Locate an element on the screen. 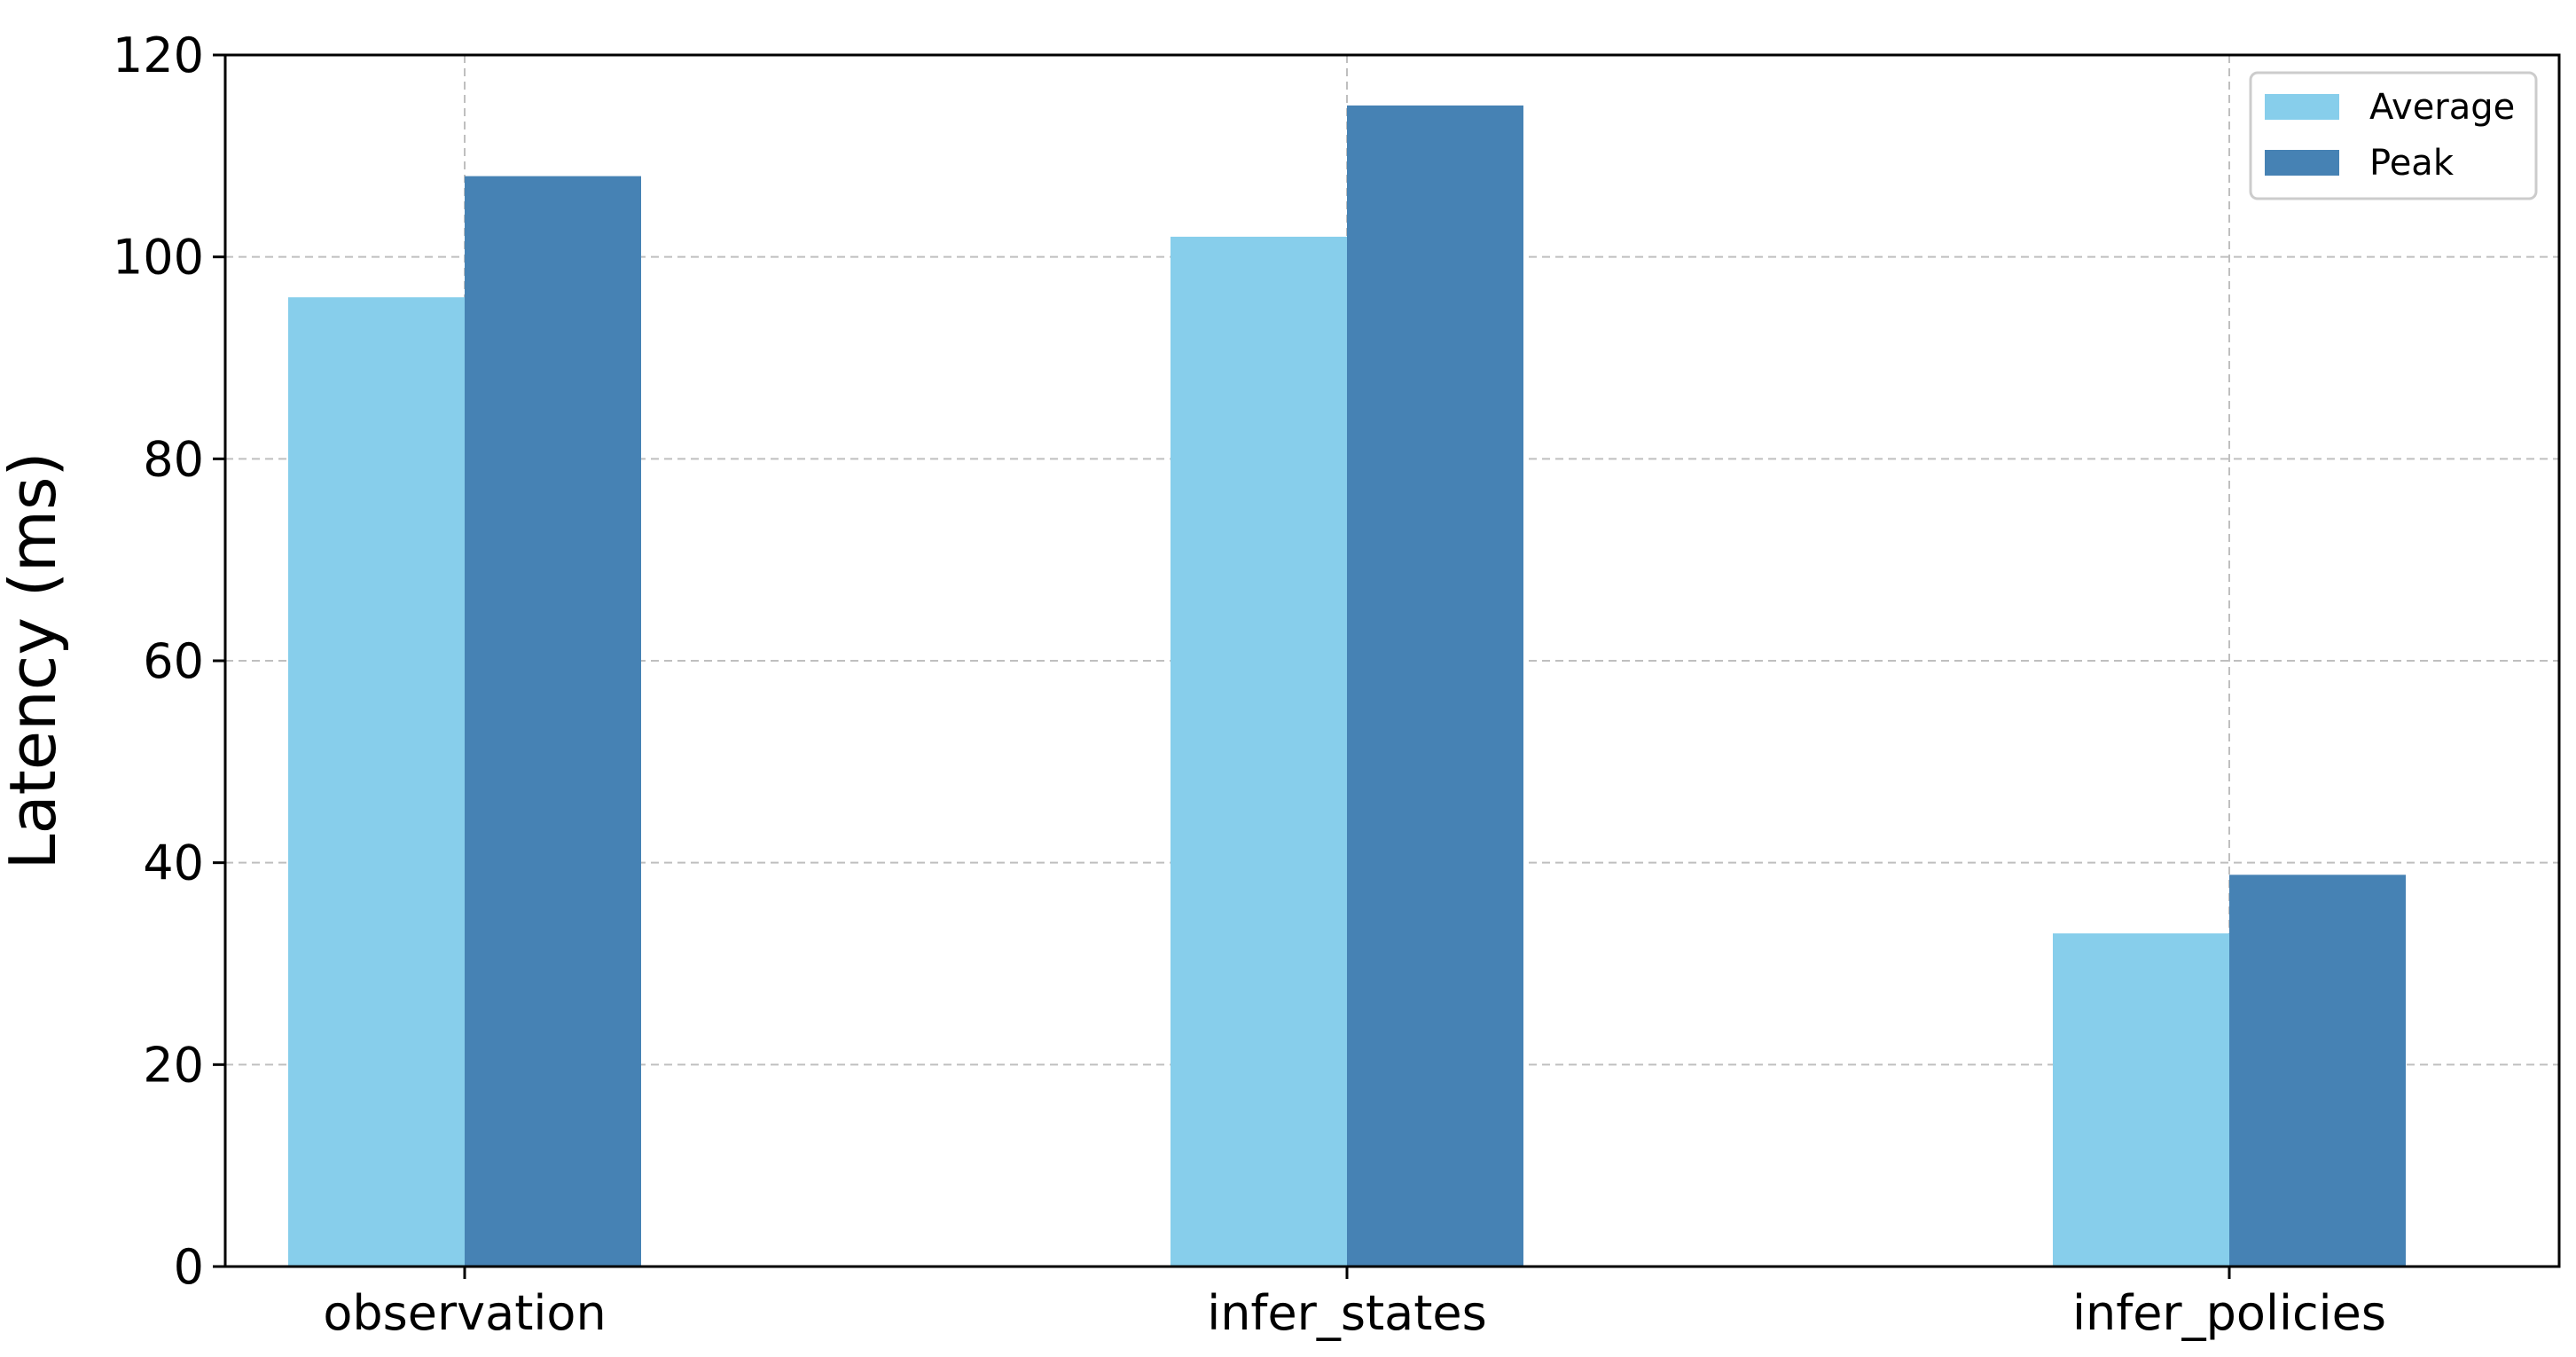  legend-label-average: Average is located at coordinates (2442, 107).